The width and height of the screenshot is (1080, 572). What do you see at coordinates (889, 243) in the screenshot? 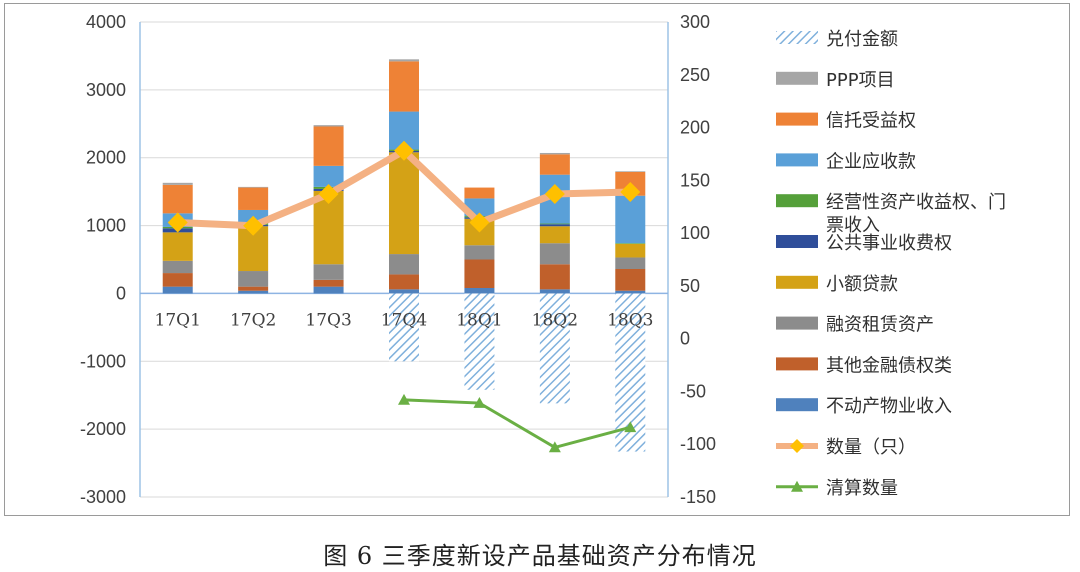
I see `legend-label: 公共事业收费权` at bounding box center [889, 243].